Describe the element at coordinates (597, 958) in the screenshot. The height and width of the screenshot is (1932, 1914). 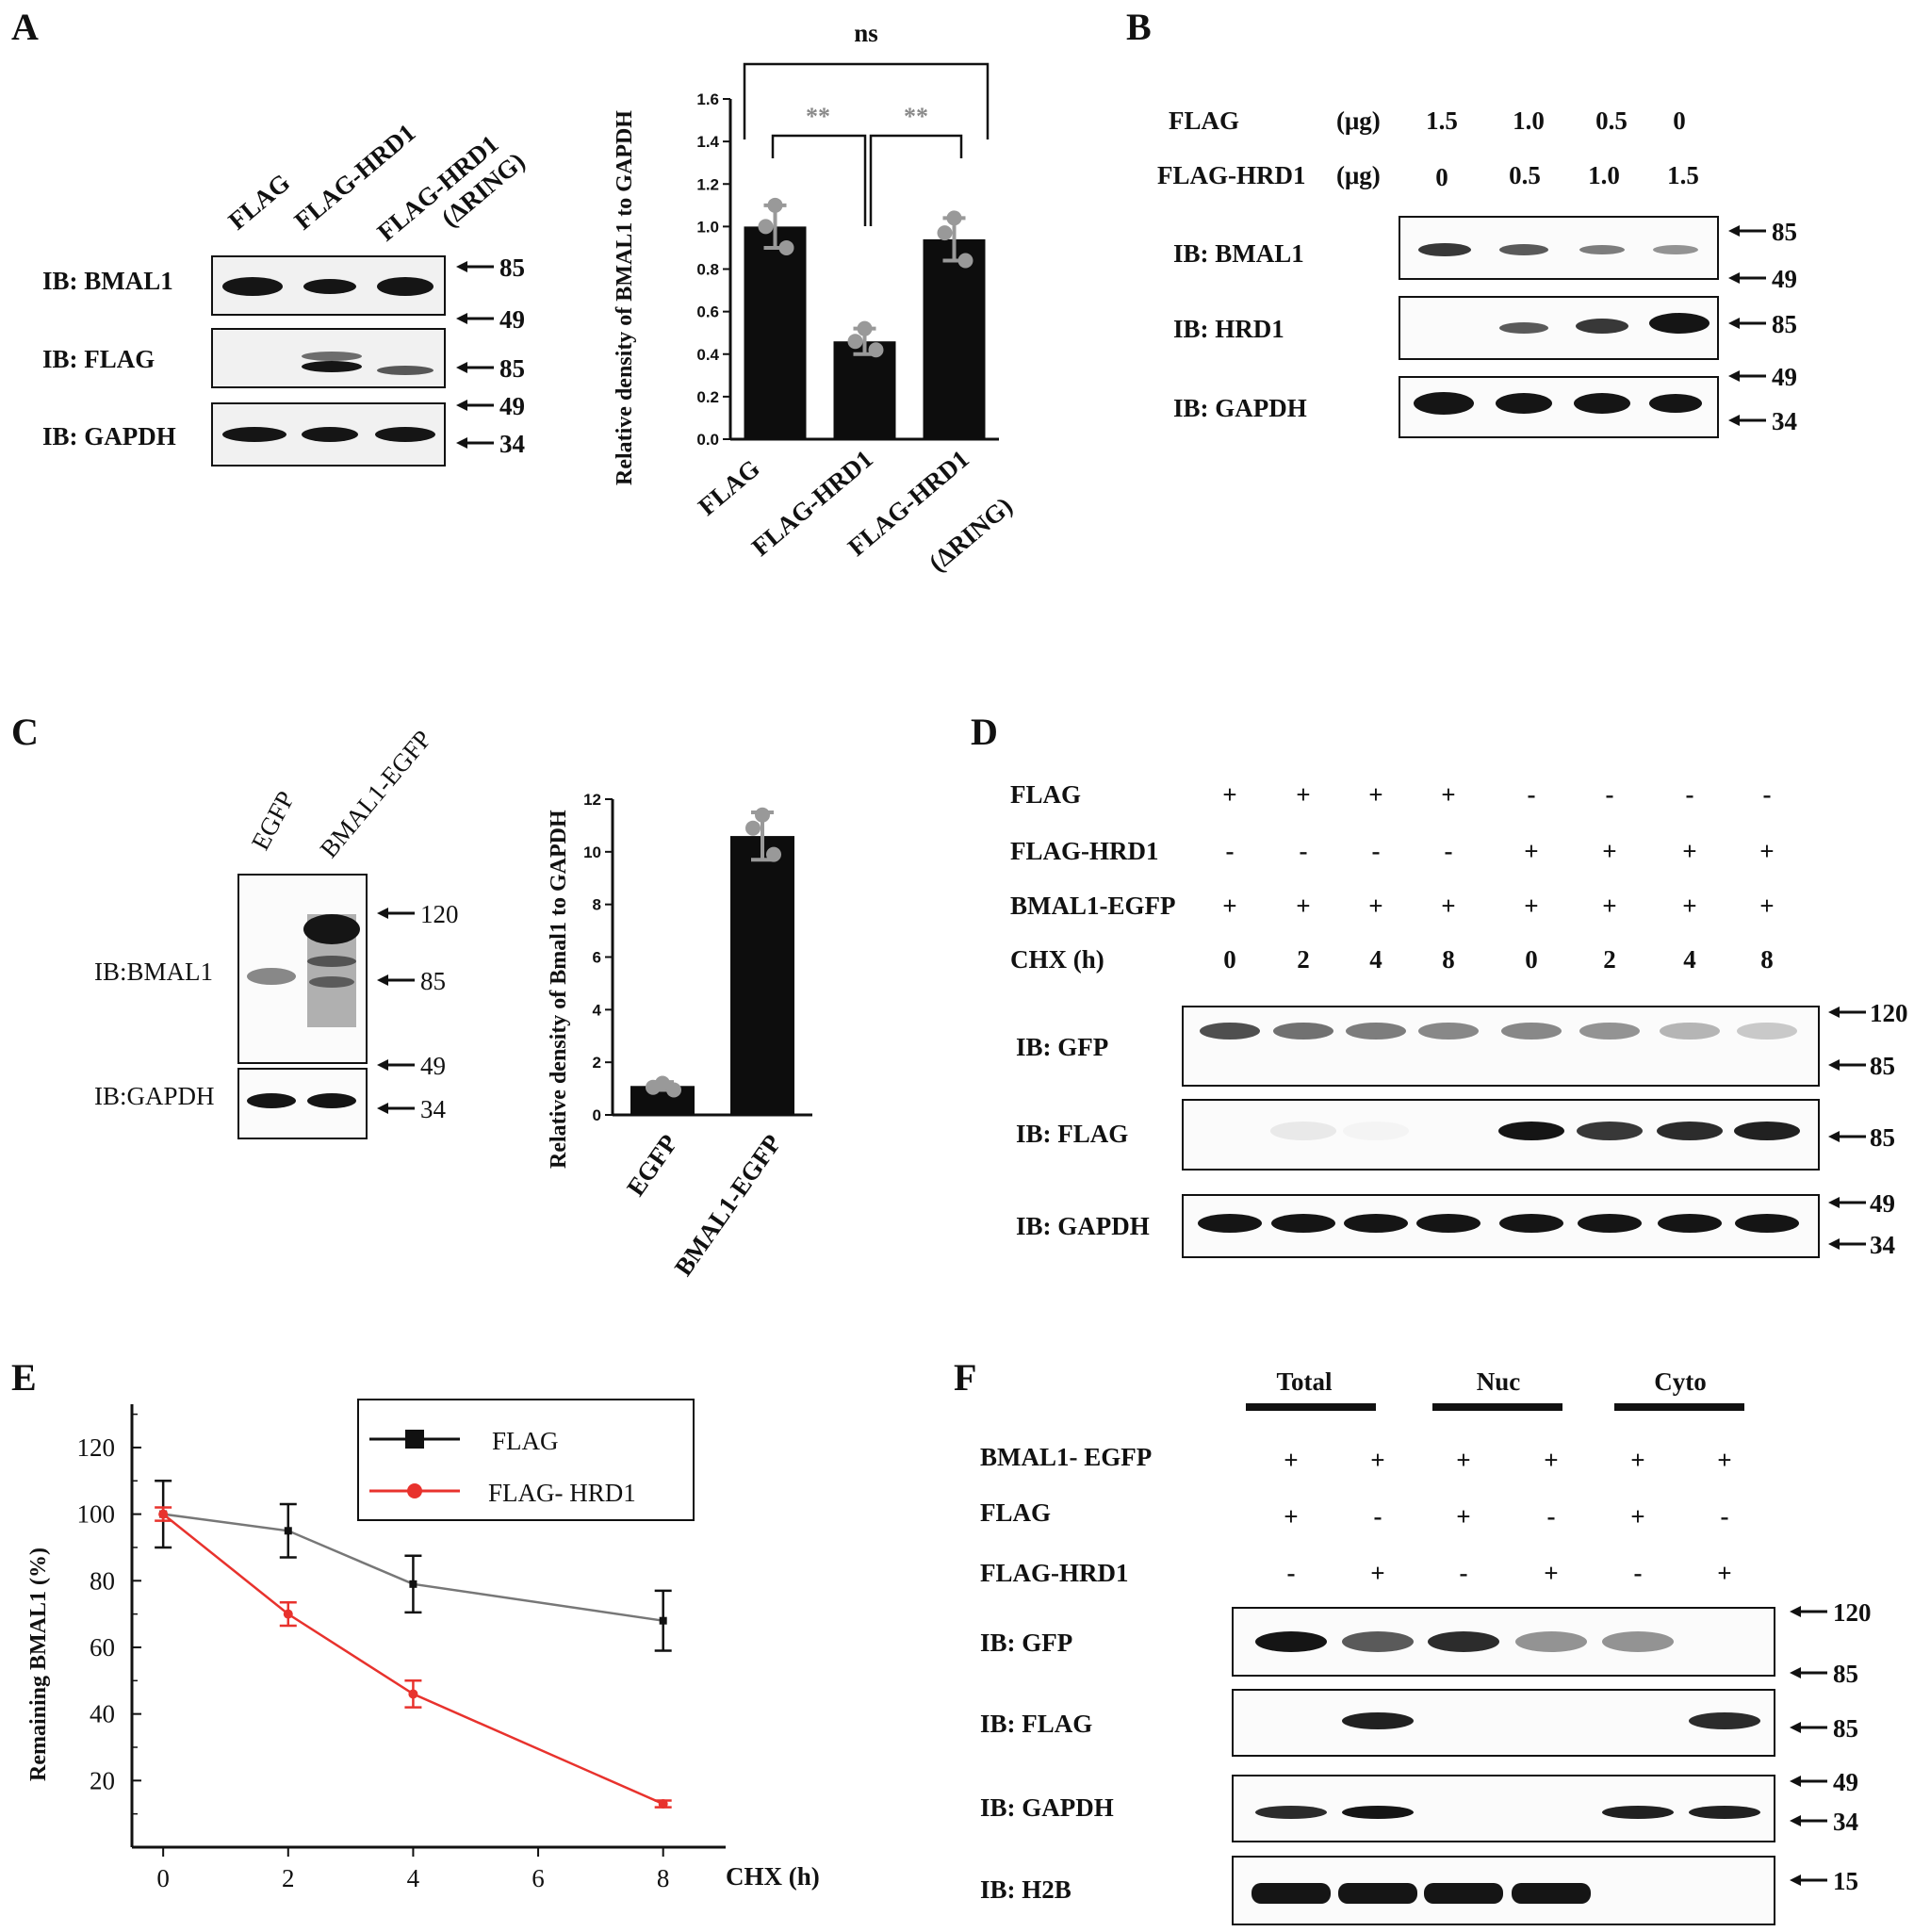
I see `y-tick-label: 6` at that location.